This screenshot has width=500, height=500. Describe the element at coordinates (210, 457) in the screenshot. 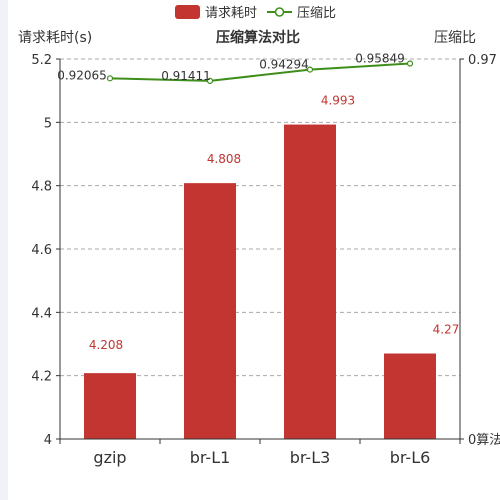

I see `x-tick-label: br-L1` at that location.